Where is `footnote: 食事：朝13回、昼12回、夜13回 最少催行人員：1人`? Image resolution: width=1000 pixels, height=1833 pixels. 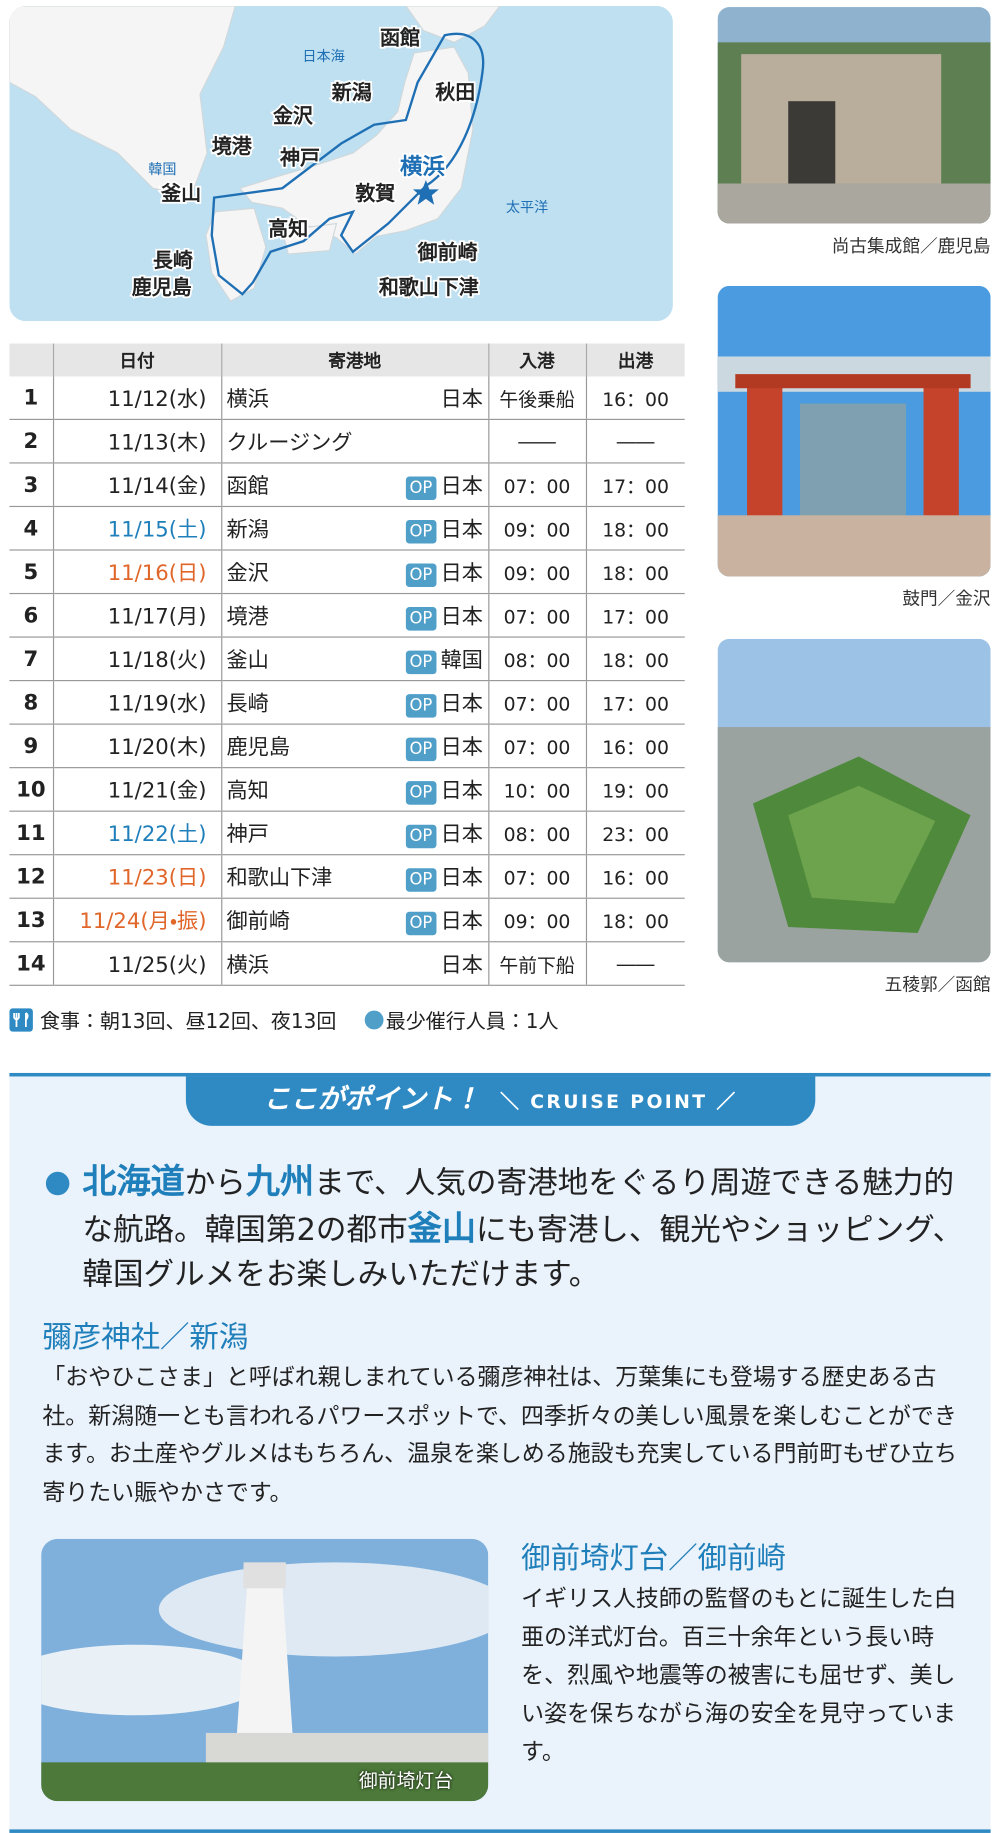 footnote: 食事：朝13回、昼12回、夜13回 最少催行人員：1人 is located at coordinates (284, 1020).